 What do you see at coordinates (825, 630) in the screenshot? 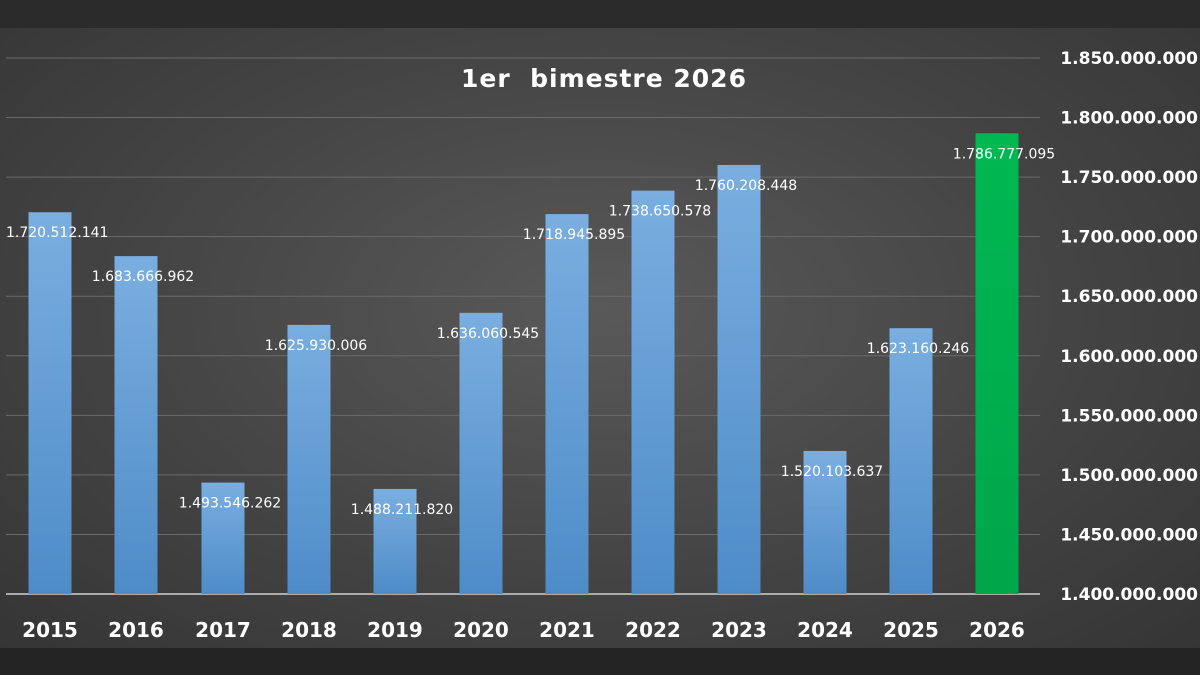
I see `x-tick-label: 2024` at bounding box center [825, 630].